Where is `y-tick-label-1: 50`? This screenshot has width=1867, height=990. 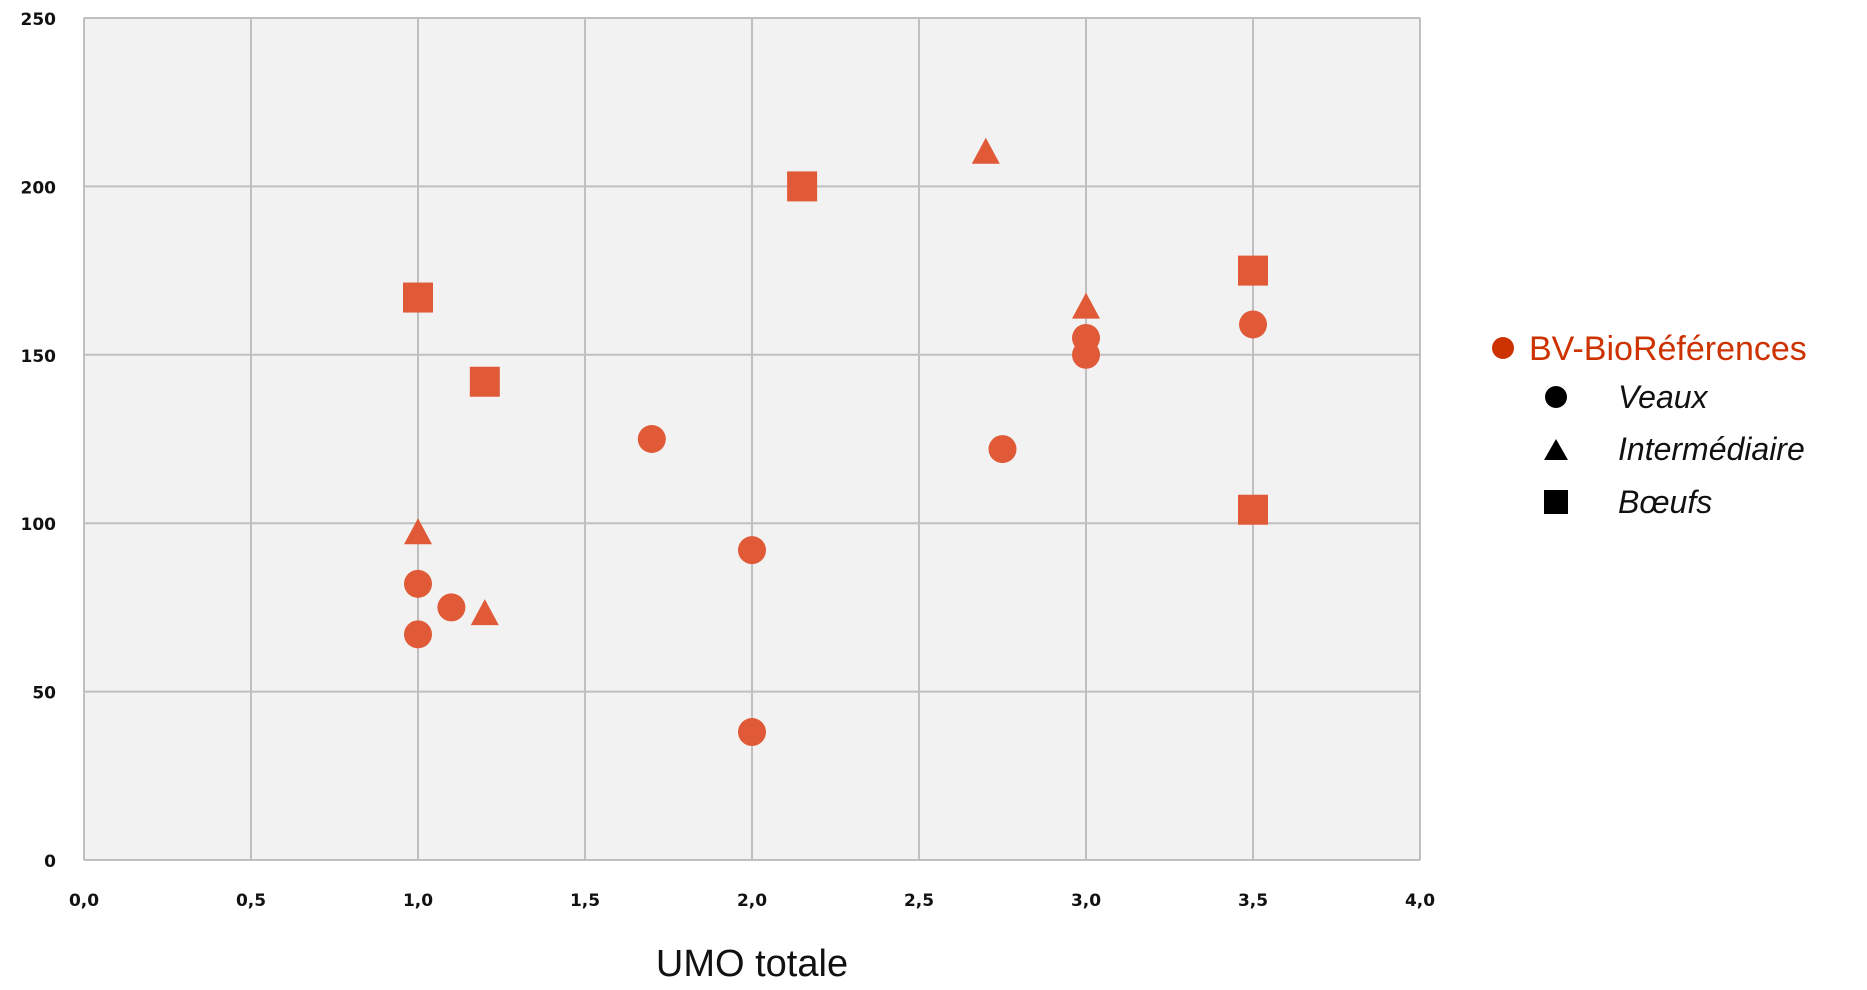
y-tick-label-1: 50 is located at coordinates (44, 694).